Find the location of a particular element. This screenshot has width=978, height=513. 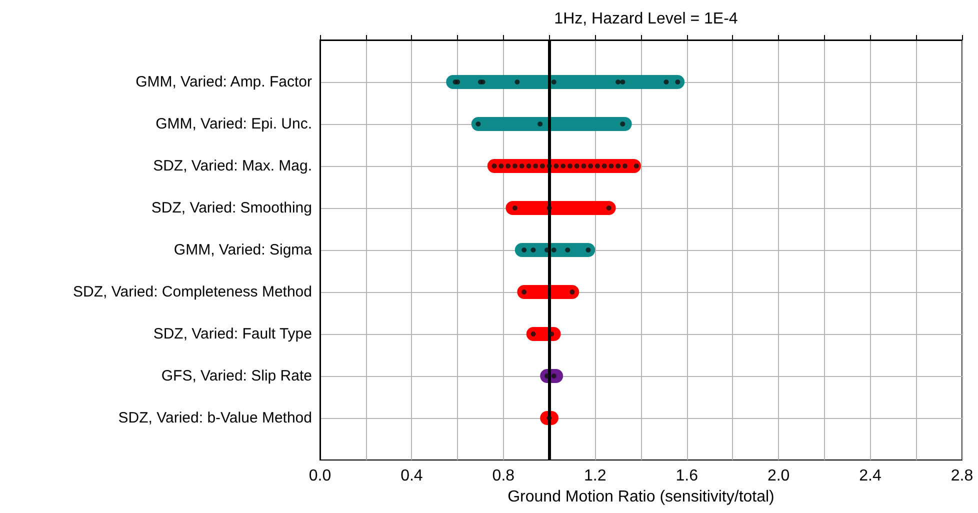

x-tick-label: 2.8 is located at coordinates (962, 476).